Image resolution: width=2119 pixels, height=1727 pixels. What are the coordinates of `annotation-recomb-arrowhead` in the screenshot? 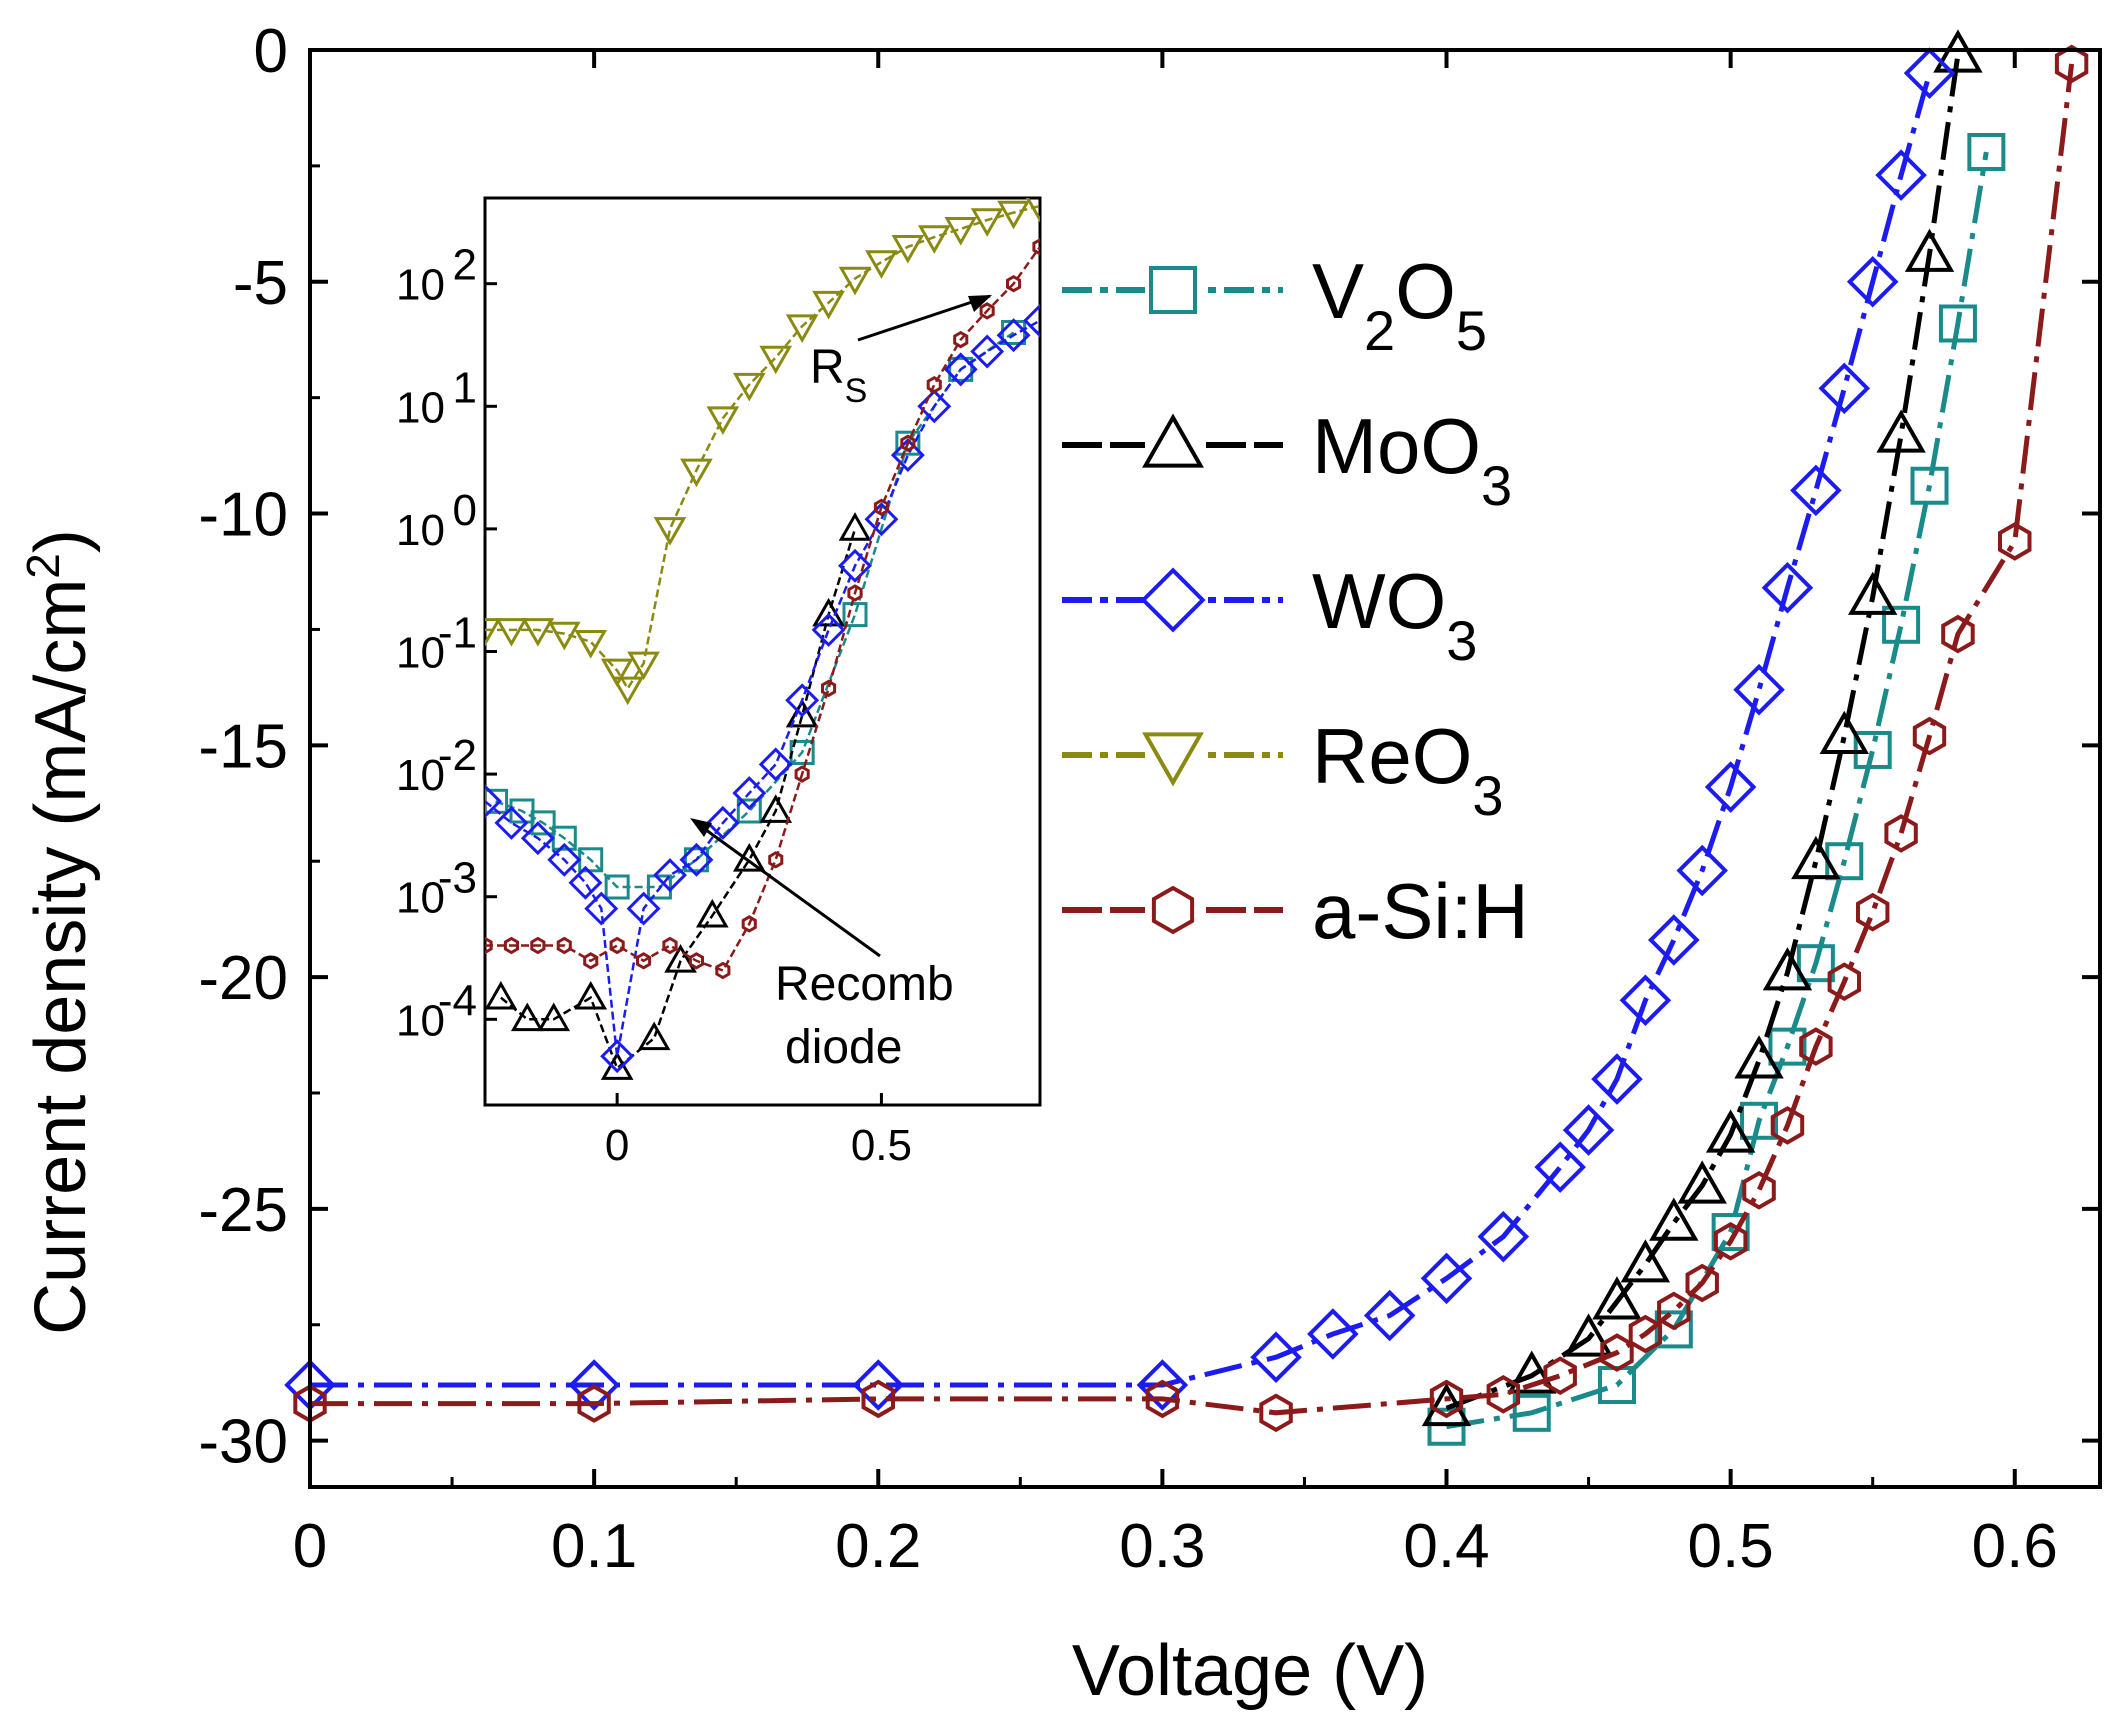 It's located at (701, 827).